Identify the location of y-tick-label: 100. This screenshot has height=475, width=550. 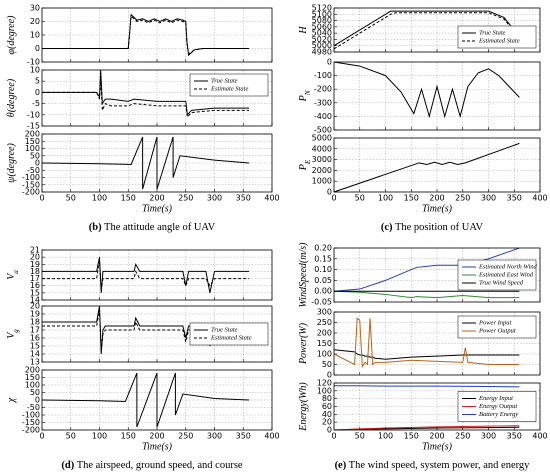
(324, 390).